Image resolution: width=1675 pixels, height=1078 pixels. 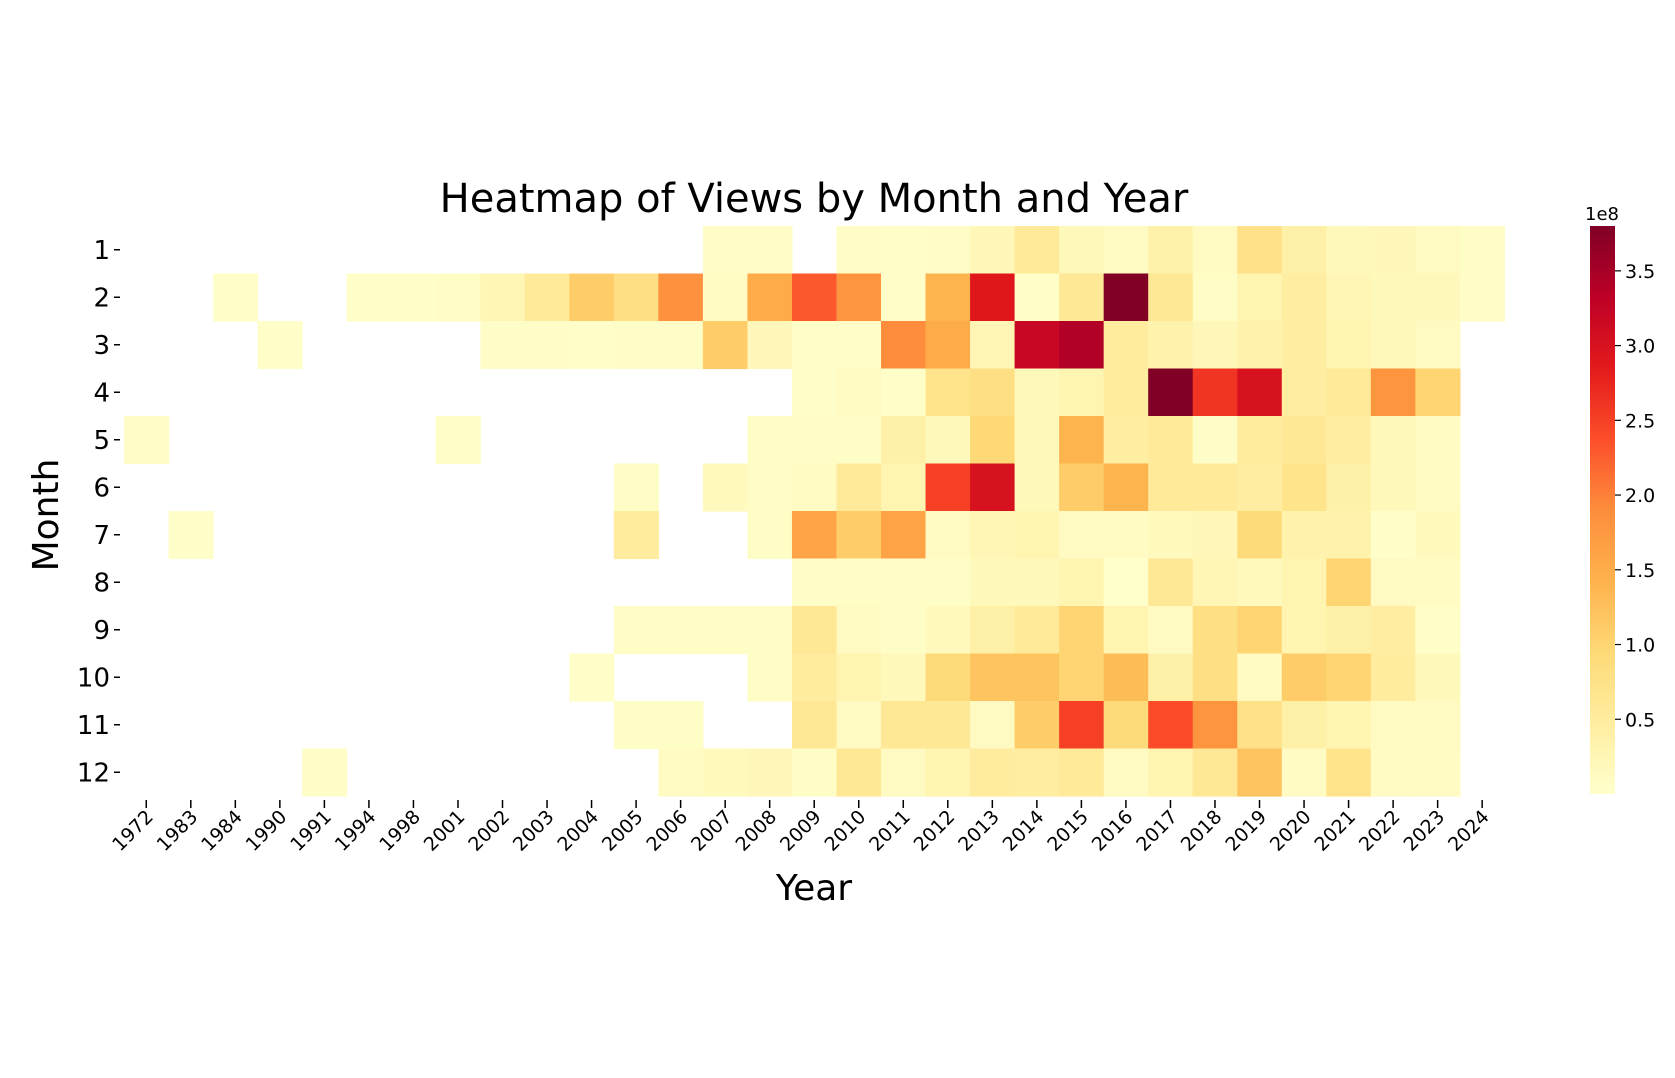 I want to click on colorbar-tick-label: 2.5, so click(x=1640, y=421).